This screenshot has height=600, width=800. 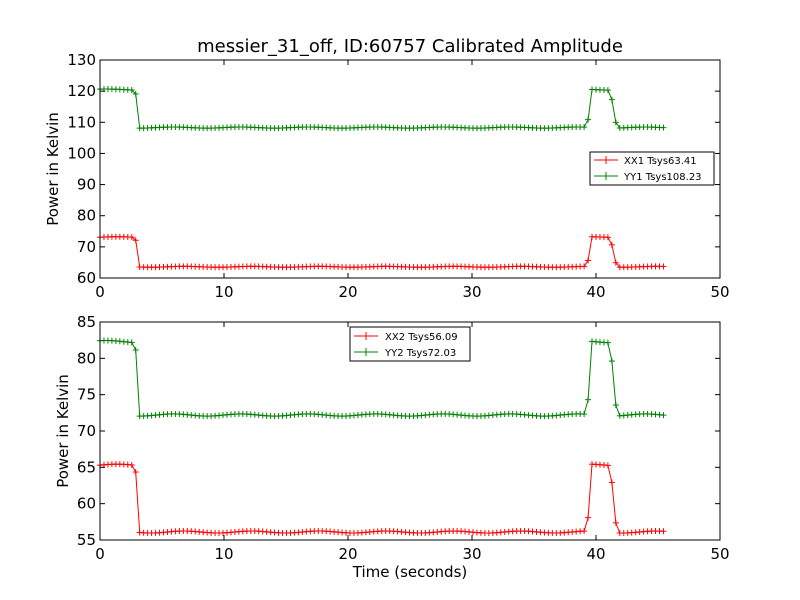 I want to click on bottom-x-tick-label: 10, so click(x=223, y=554).